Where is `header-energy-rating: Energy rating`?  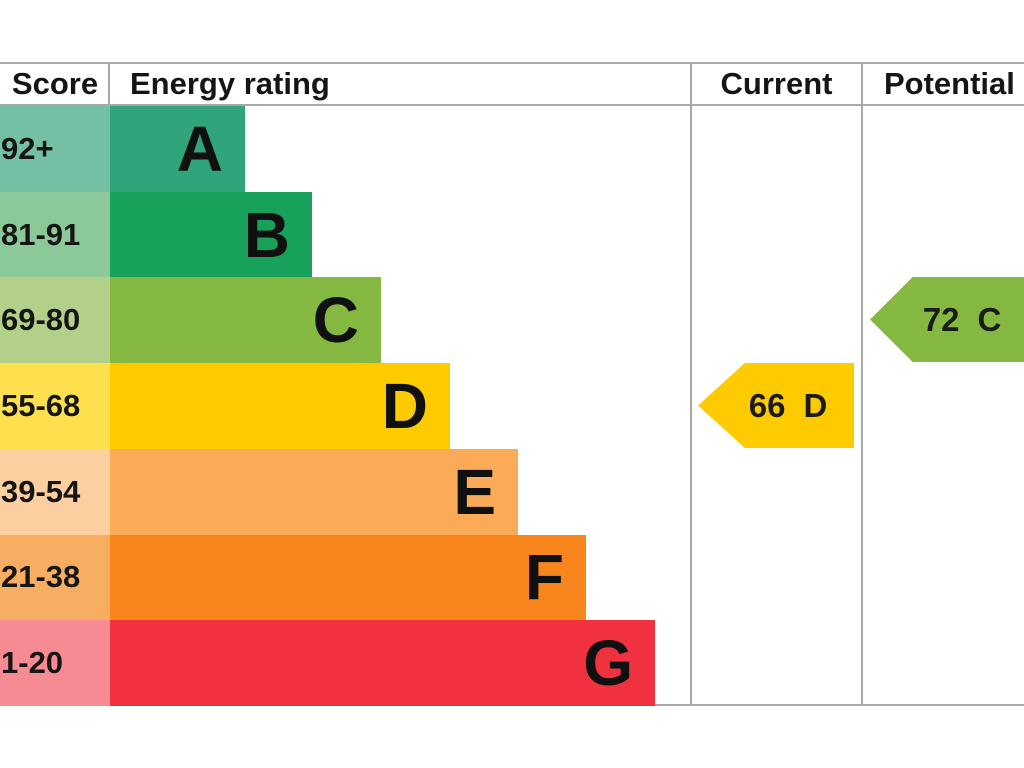 header-energy-rating: Energy rating is located at coordinates (230, 83).